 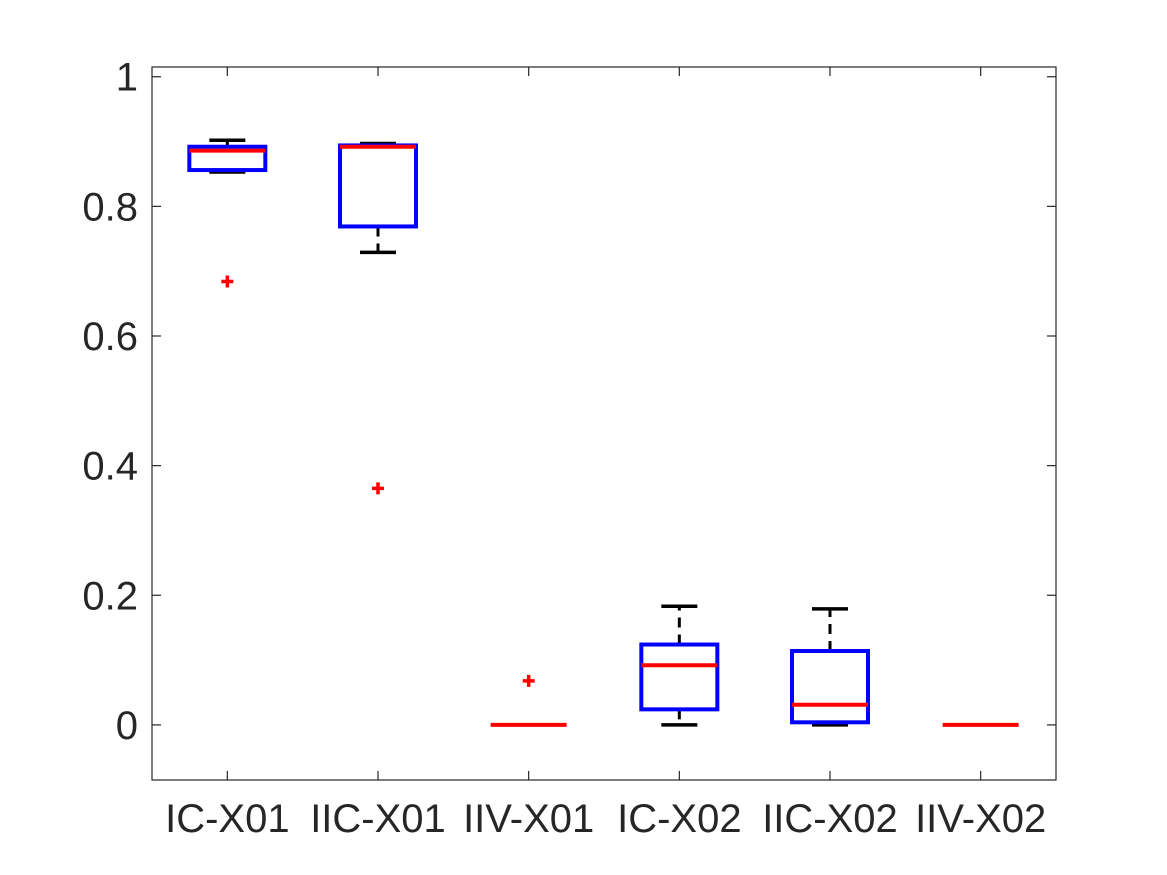 What do you see at coordinates (110, 337) in the screenshot?
I see `y-tick-label: 0.6` at bounding box center [110, 337].